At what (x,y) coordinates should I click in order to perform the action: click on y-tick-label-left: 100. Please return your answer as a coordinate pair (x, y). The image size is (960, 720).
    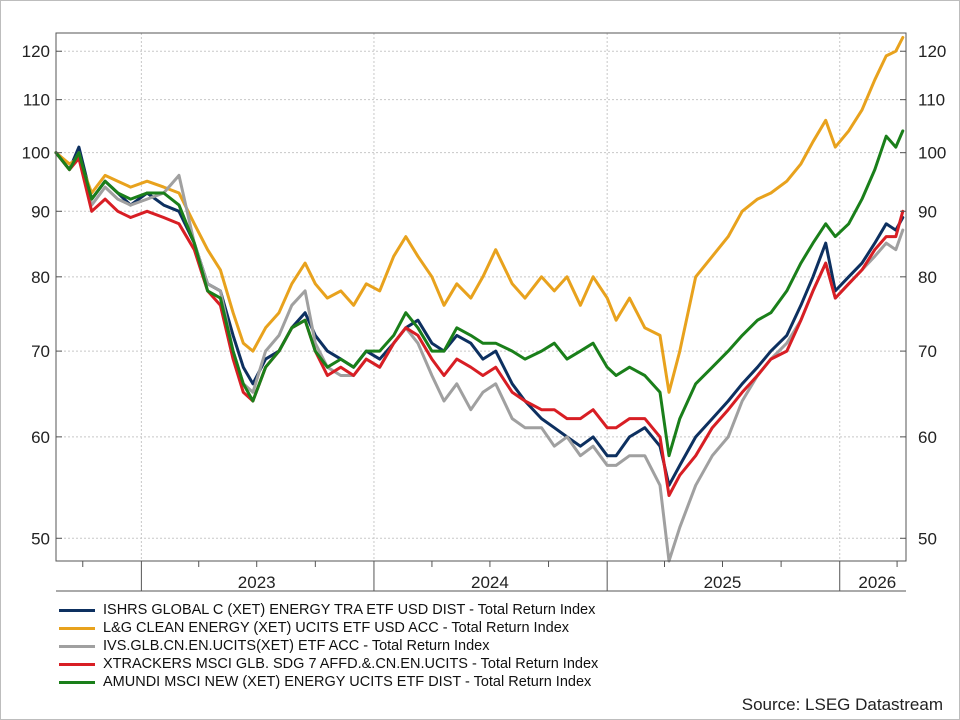
    Looking at the image, I should click on (36, 153).